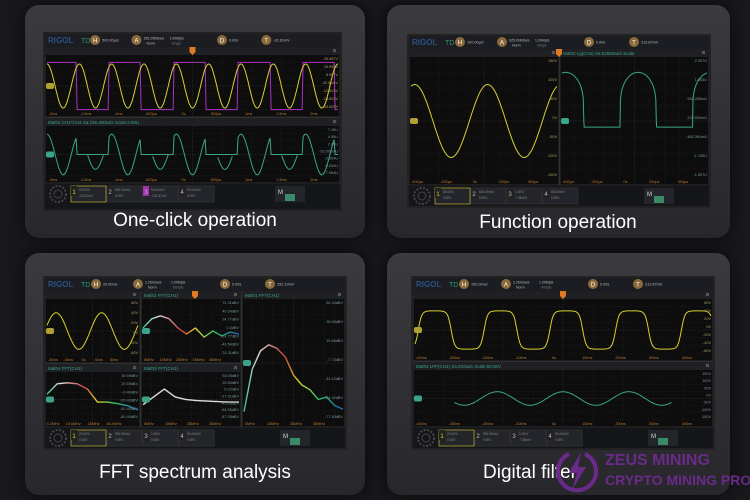 This screenshot has width=750, height=500. Describe the element at coordinates (83, 440) in the screenshot. I see `channel-offset: 0.00V` at that location.